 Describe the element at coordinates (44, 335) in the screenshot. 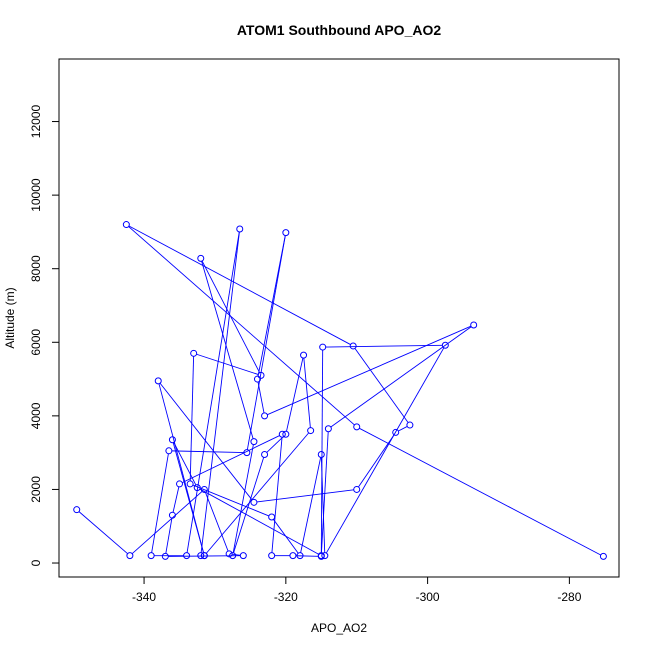

I see `y-axis: 0 2000 4000 6000 8000 10000 12000` at that location.